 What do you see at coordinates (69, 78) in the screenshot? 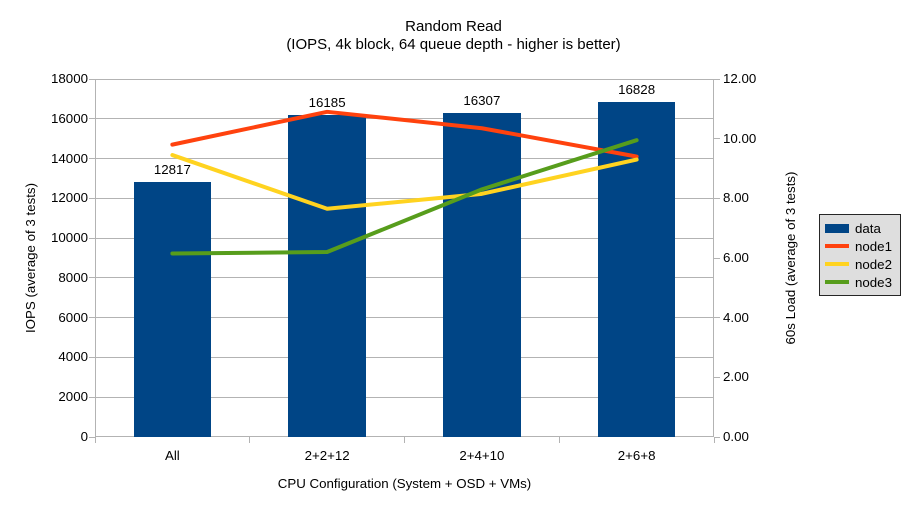
I see `y-axis-tick-label-left: 18000` at bounding box center [69, 78].